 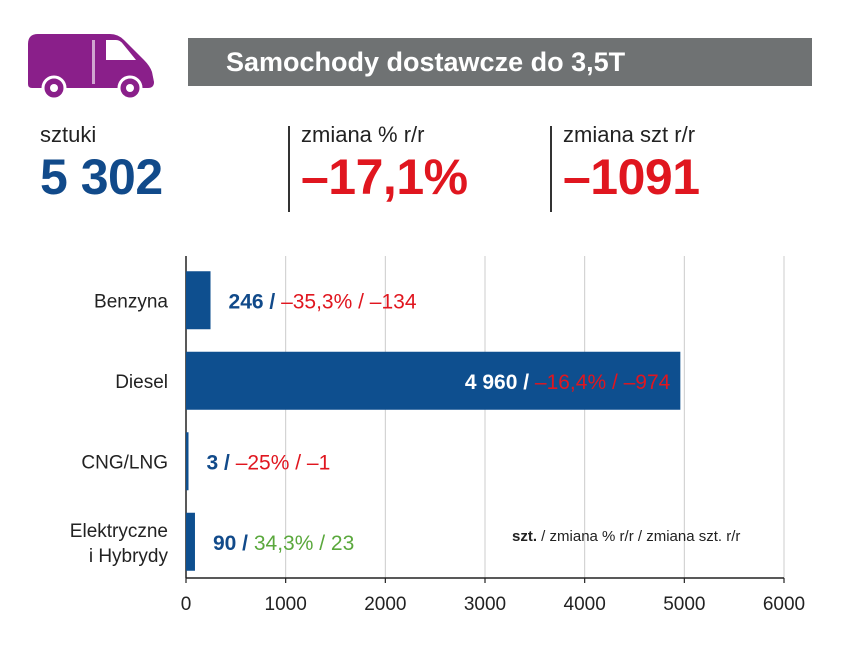 I want to click on category-label: Benzyna, so click(x=131, y=301).